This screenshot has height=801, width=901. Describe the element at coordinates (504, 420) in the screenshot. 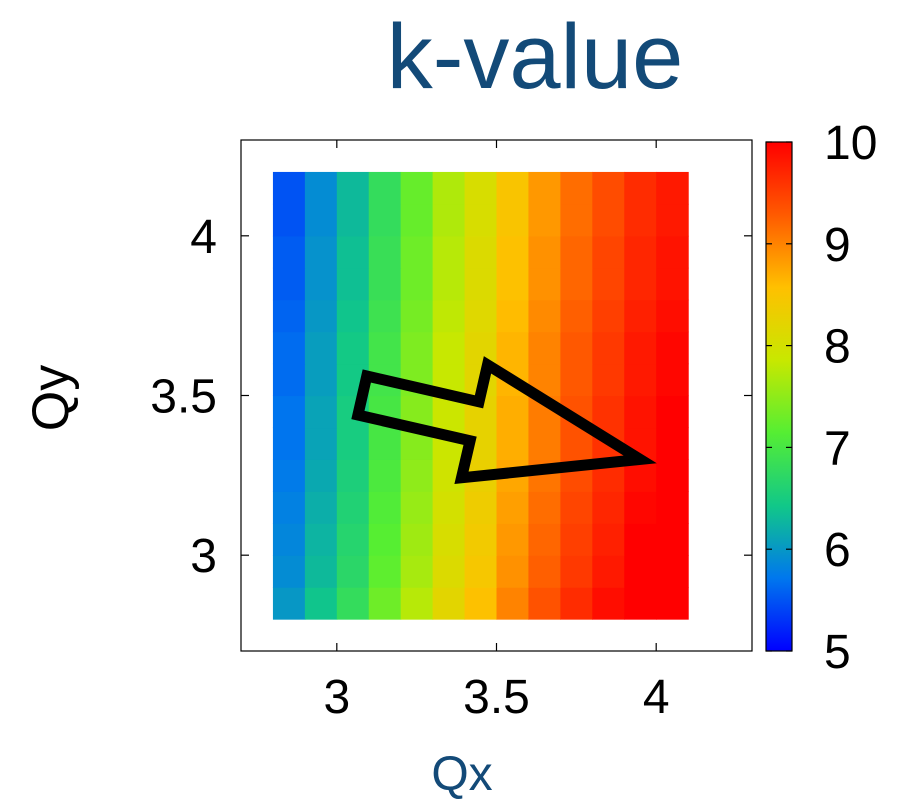

I see `annotation-arrow` at that location.